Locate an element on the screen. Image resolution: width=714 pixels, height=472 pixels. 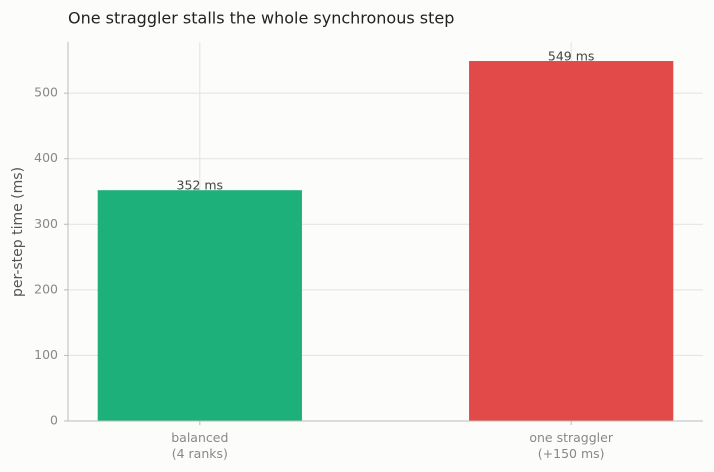
x-tick-label: balanced (4 ranks) is located at coordinates (199, 445).